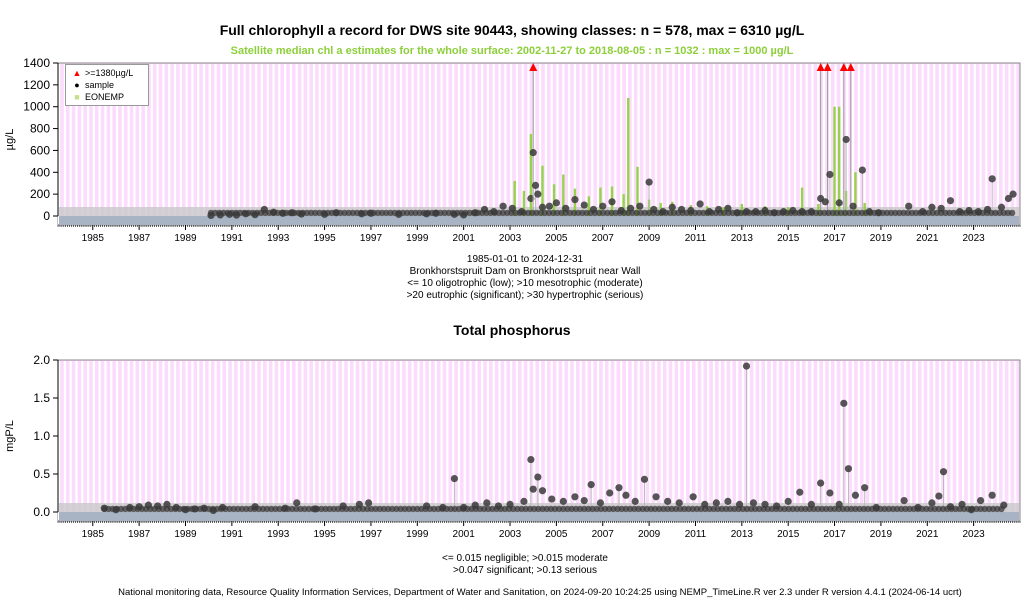 The image size is (1024, 600). Describe the element at coordinates (927, 238) in the screenshot. I see `x-tick-label: 2021` at that location.